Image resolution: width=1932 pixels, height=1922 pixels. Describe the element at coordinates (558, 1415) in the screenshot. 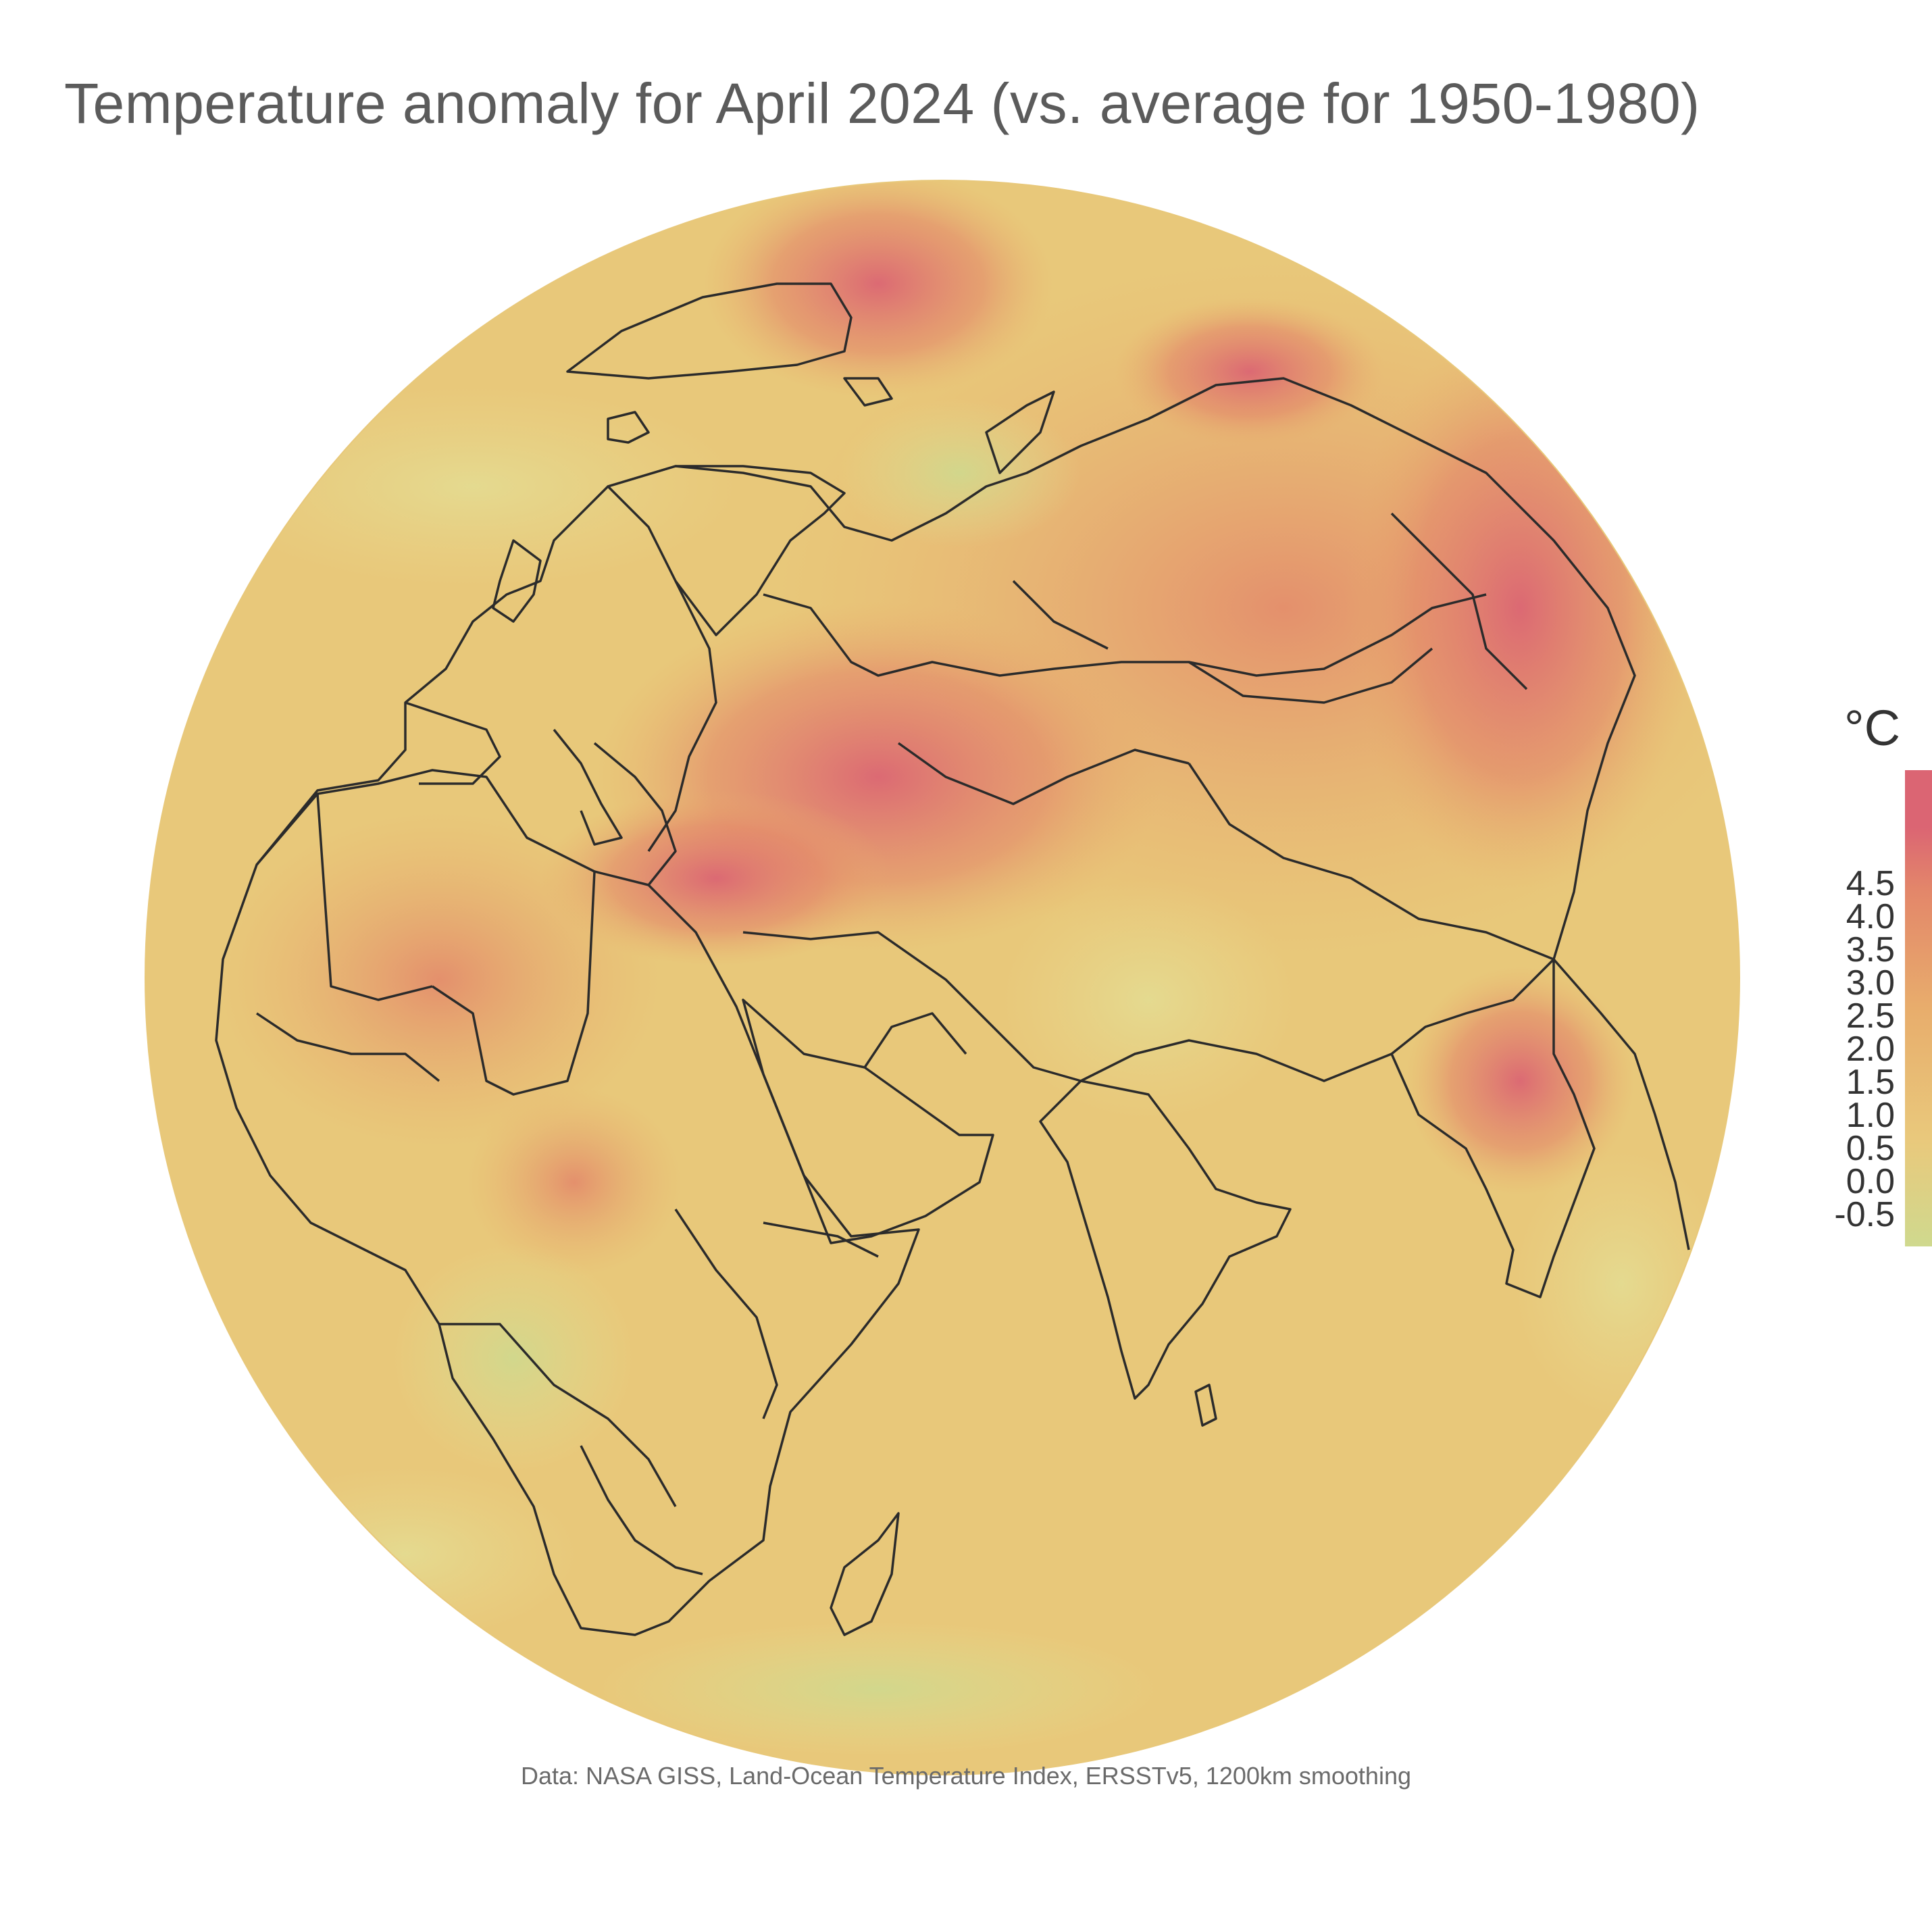

I see `border-central-africa` at that location.